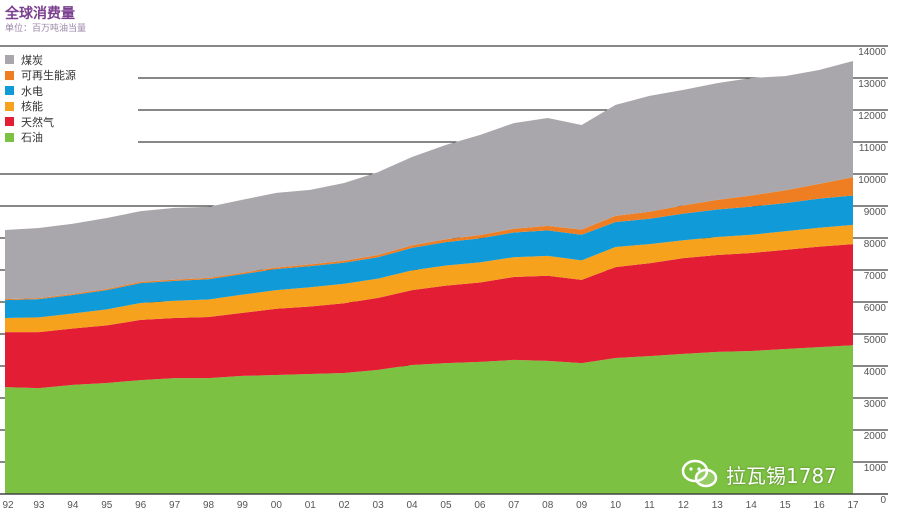  I want to click on x-tick-label: 17, so click(853, 505).